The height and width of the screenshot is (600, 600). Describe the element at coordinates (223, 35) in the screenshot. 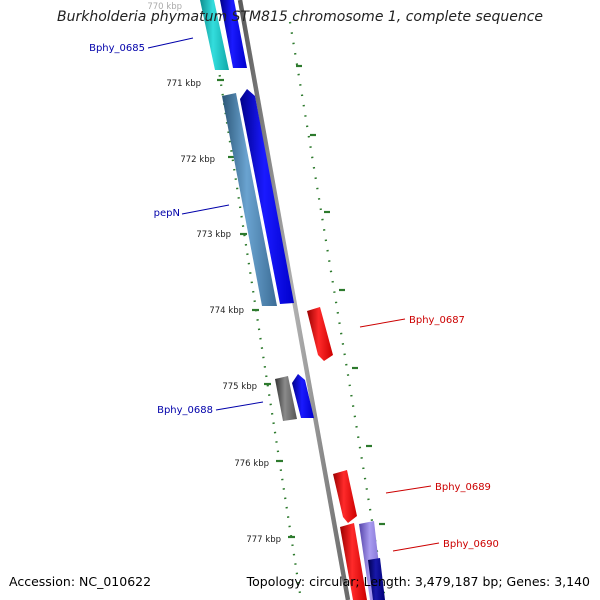

I see `gene-bphy-0685-blocks` at that location.